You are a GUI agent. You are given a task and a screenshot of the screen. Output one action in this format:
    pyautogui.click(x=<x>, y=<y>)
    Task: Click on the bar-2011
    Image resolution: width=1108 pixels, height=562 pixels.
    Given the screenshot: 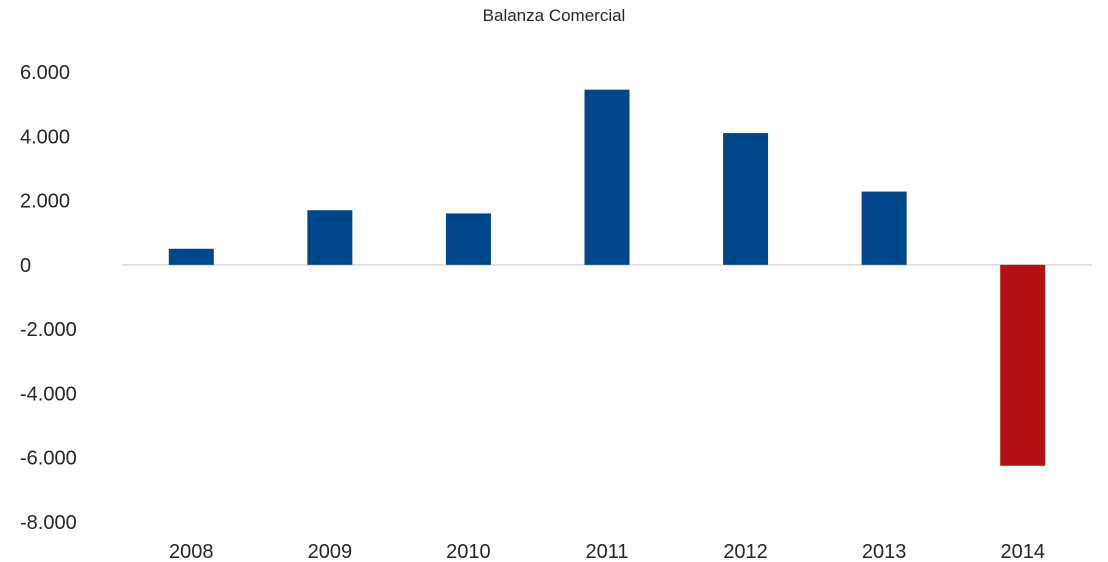 What is the action you would take?
    pyautogui.click(x=607, y=177)
    